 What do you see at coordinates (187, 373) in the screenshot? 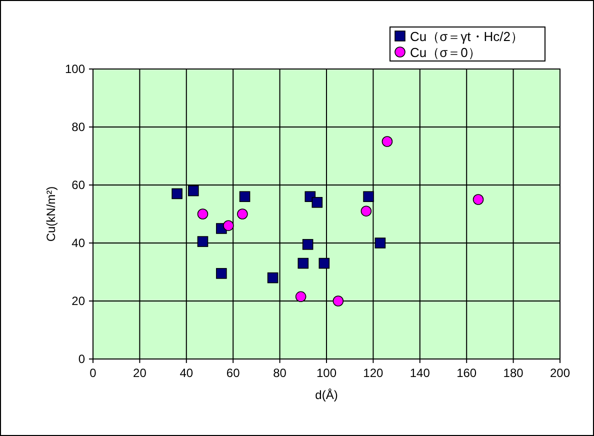
I see `x-tick-label: 40` at bounding box center [187, 373].